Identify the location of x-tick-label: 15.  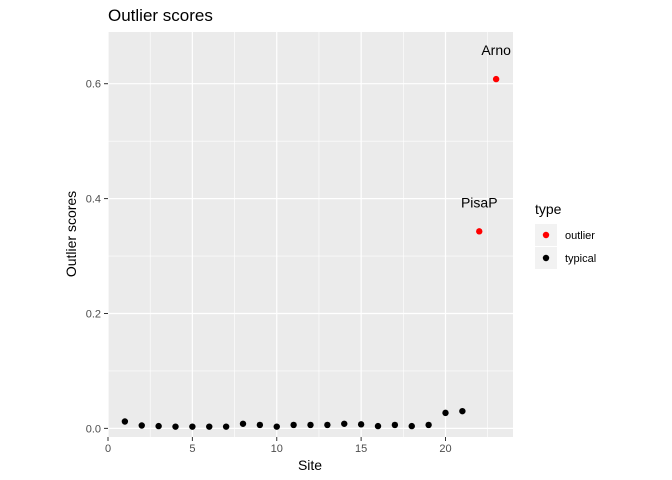
(361, 449).